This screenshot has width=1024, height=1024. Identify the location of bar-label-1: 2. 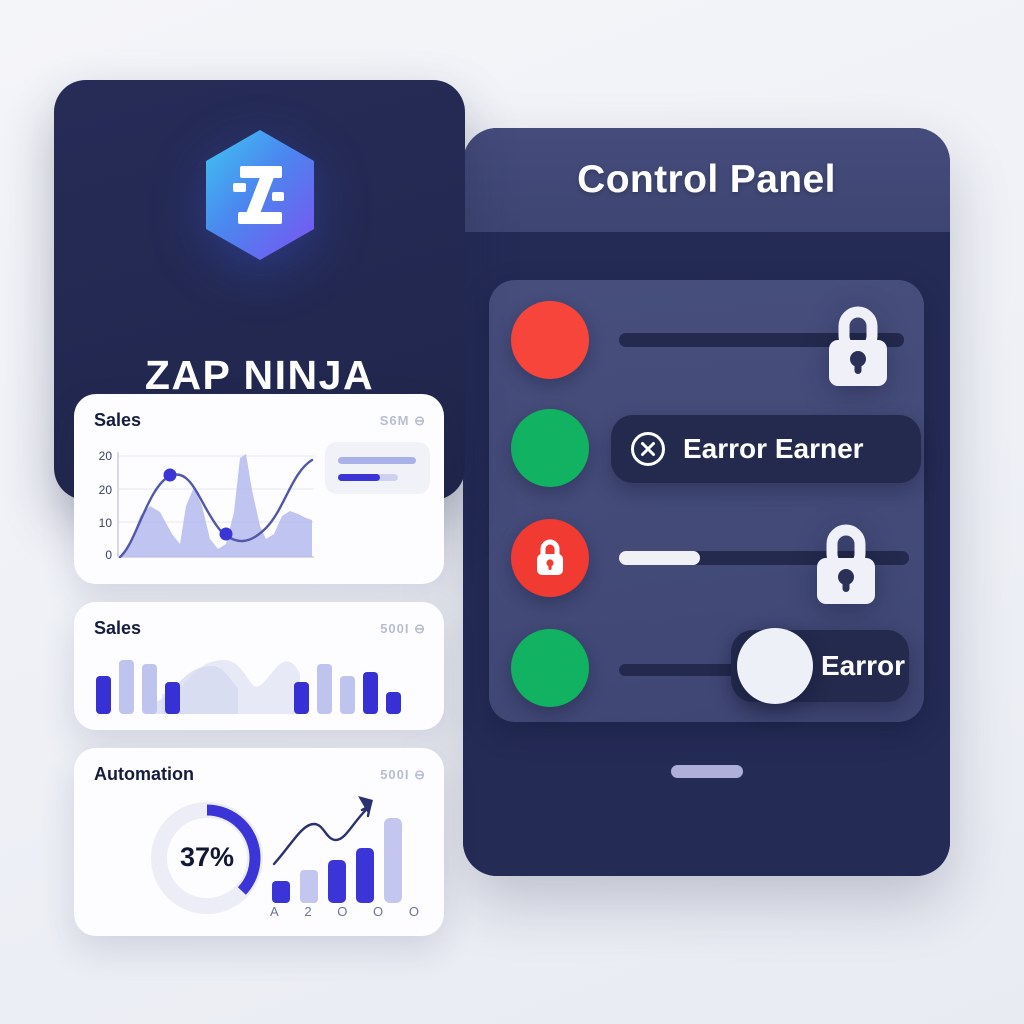
(308, 911).